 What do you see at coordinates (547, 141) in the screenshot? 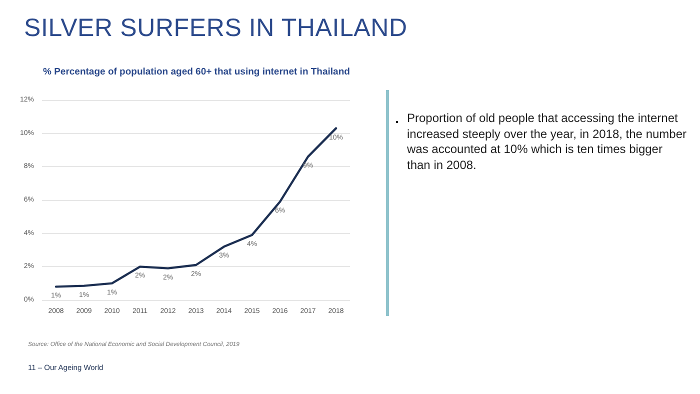
I see `text: Proportion of old people that accessing the internet increased steeply over the year, in 2018, the number was accounted at 10% which is ten times bigger than in 2008.` at bounding box center [547, 141].